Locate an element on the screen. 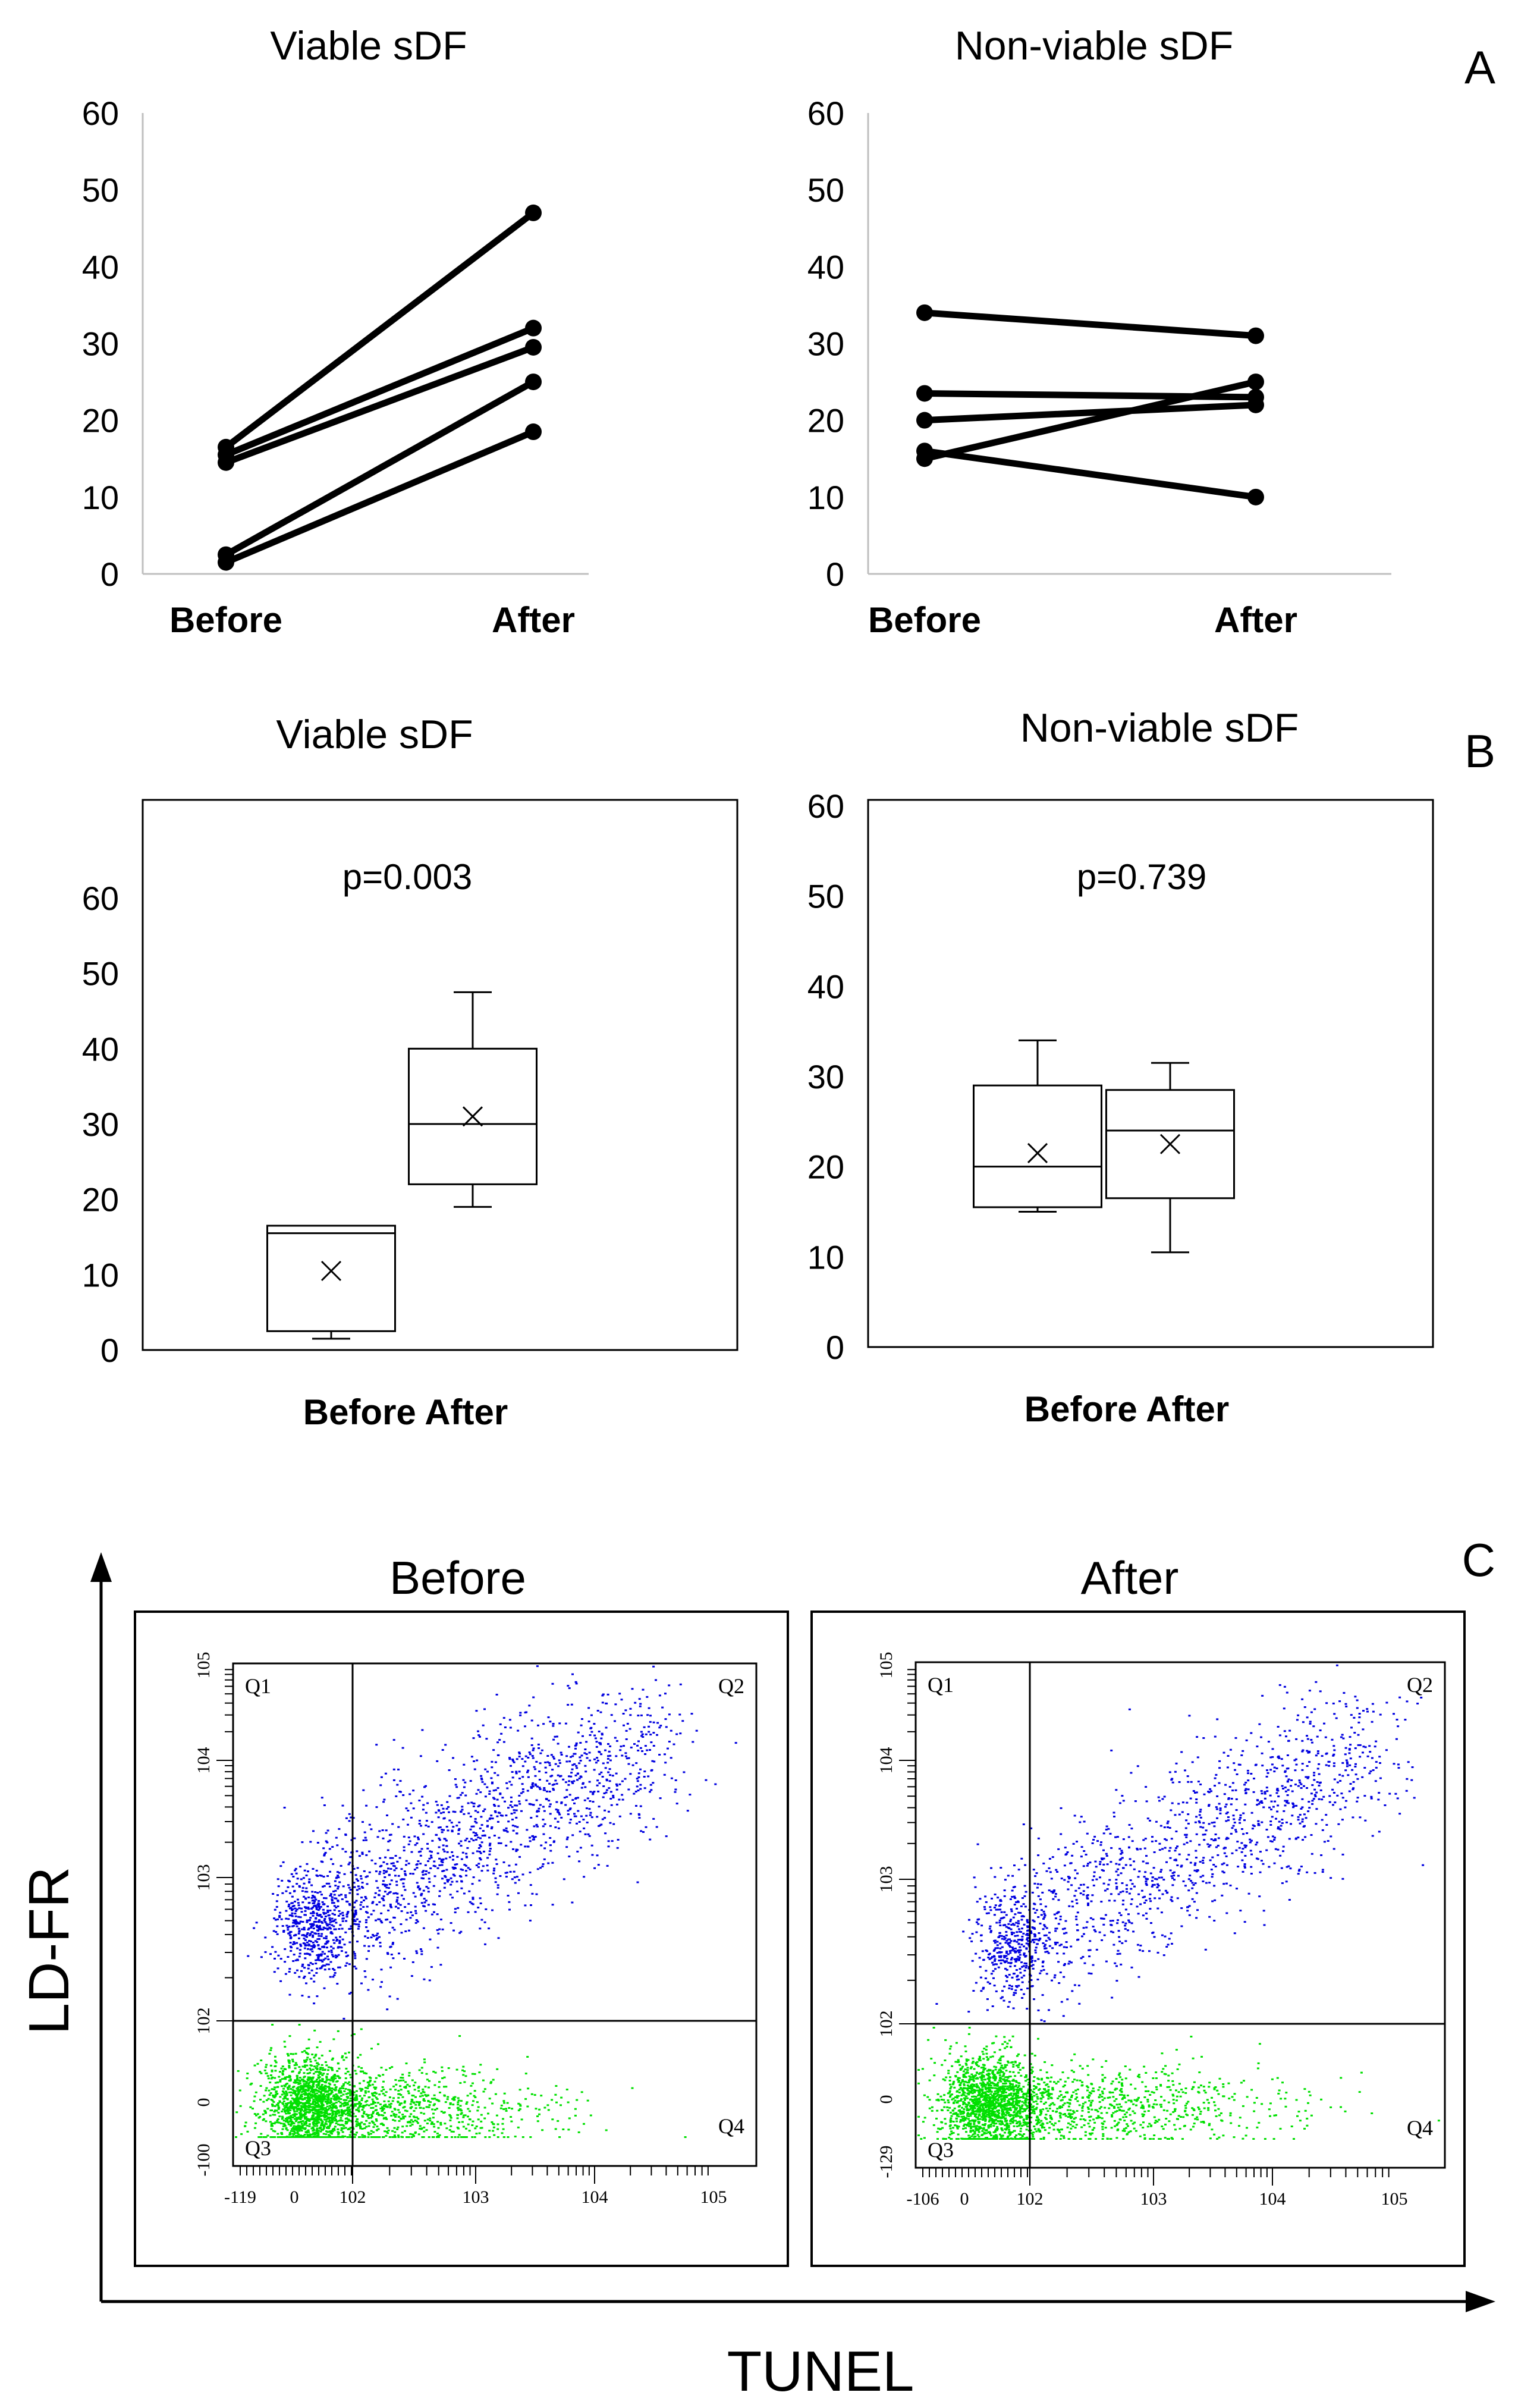 This screenshot has width=1540, height=2408. panel-label-b: B is located at coordinates (1479, 751).